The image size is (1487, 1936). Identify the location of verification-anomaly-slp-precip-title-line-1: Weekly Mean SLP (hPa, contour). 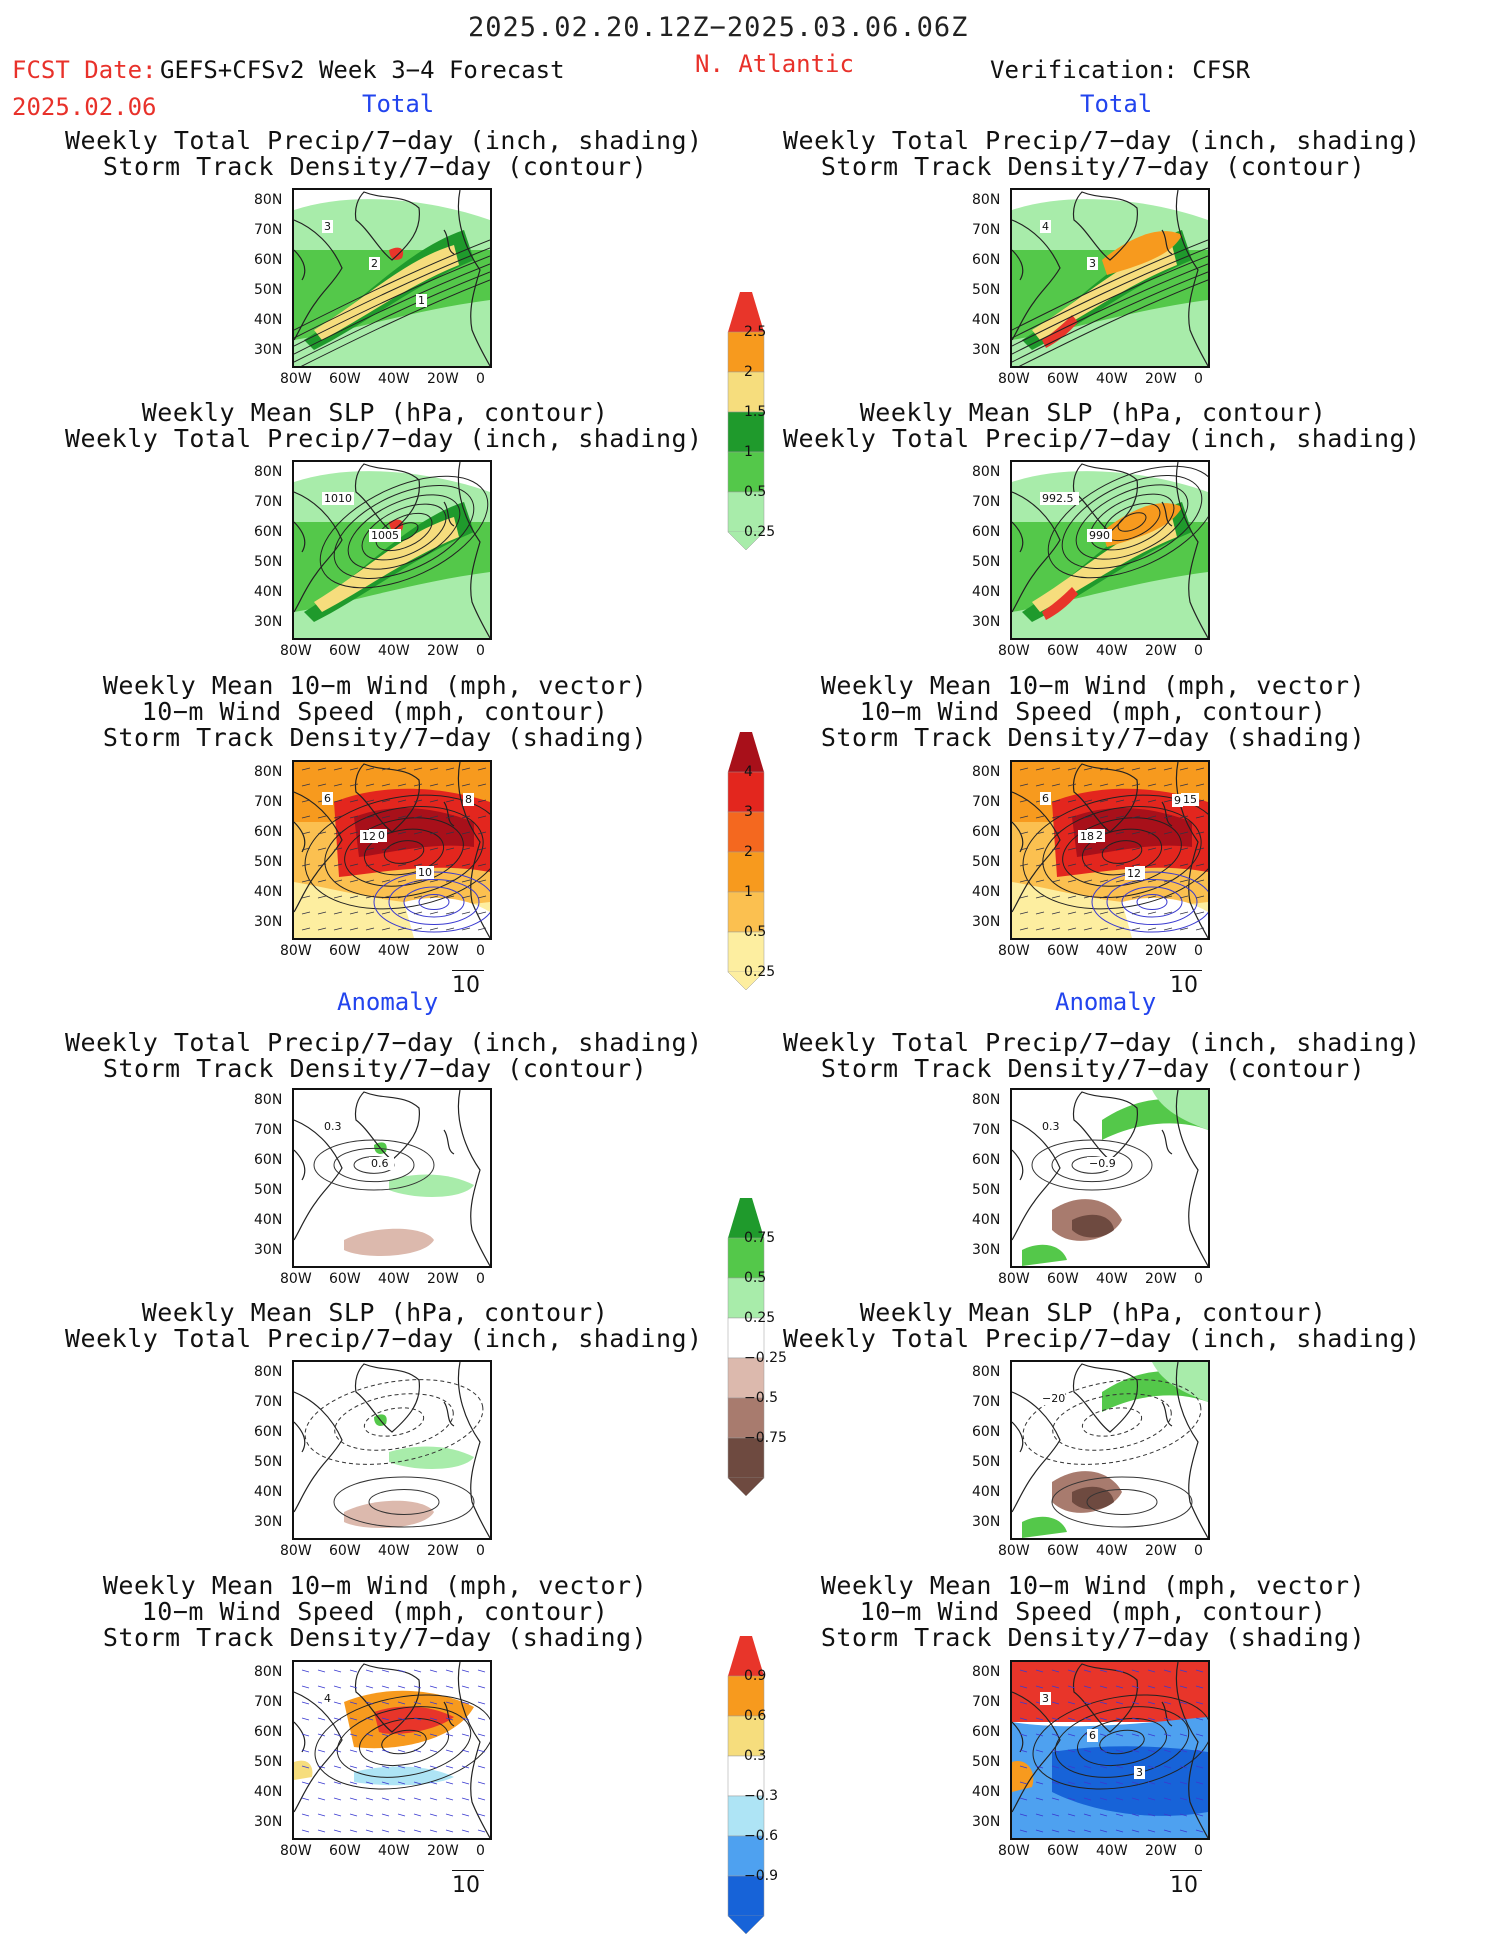
(1093, 1312).